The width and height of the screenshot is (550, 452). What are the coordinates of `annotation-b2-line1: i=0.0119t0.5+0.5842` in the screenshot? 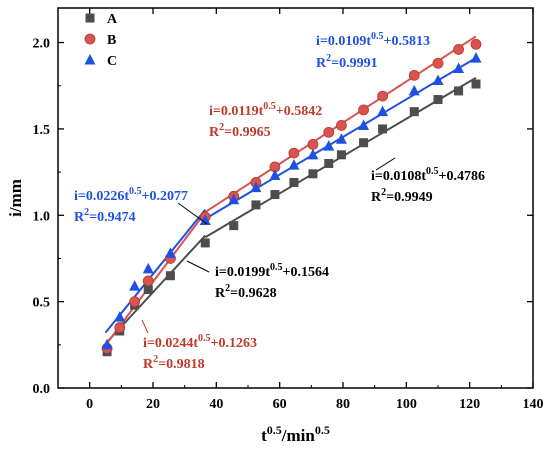 It's located at (265, 110).